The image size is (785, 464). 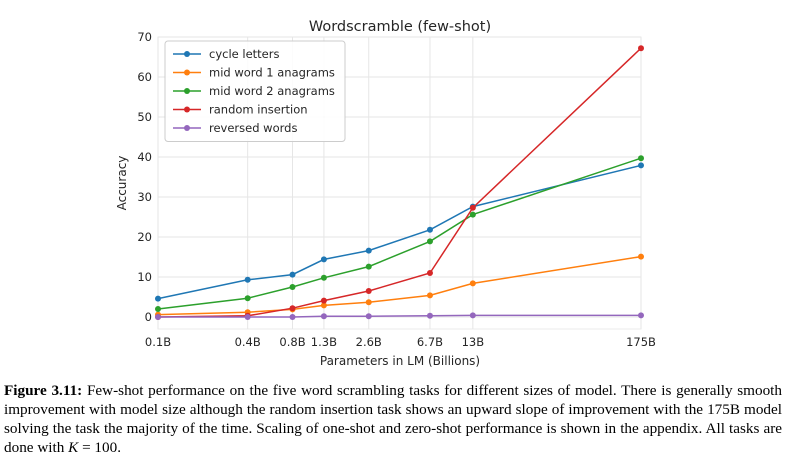 I want to click on x-tick-label: 2.6B, so click(x=369, y=342).